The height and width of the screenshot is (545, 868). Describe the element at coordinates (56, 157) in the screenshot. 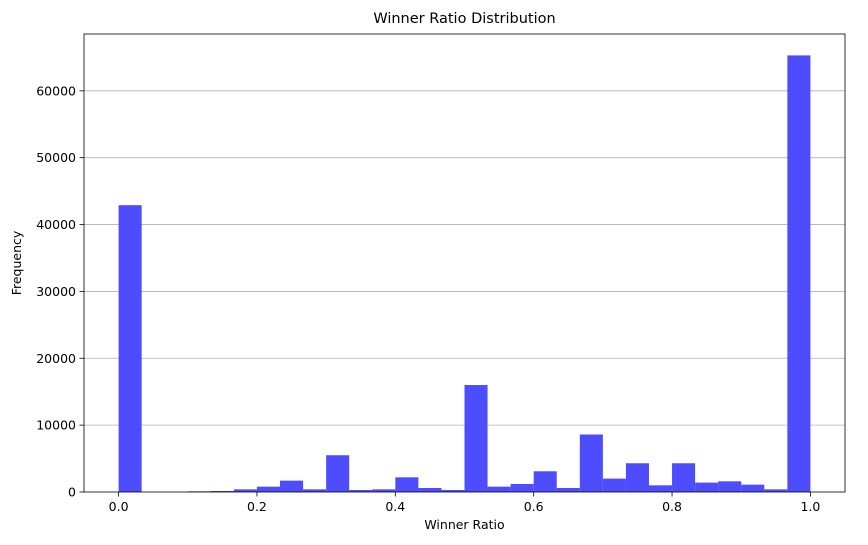

I see `y-tick-label: 50000` at that location.